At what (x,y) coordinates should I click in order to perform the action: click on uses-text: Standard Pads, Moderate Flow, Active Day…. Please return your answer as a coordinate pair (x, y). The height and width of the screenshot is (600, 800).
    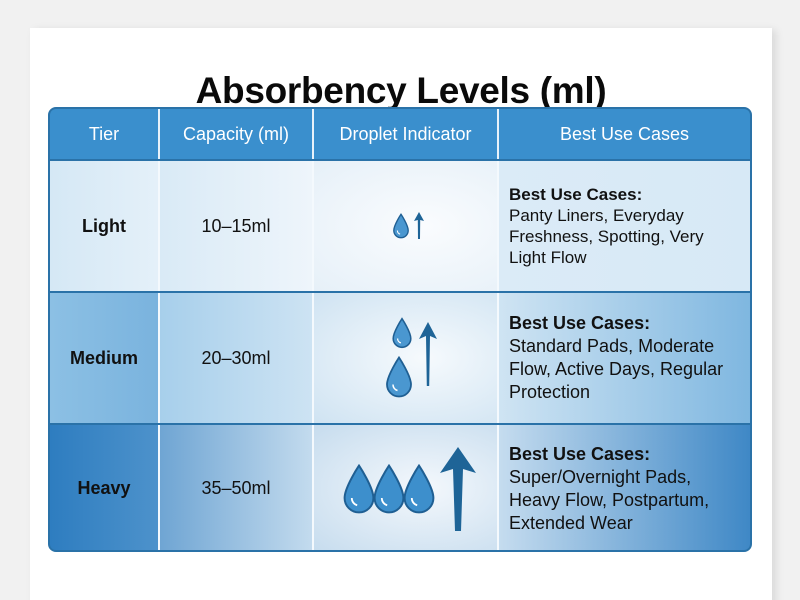
    Looking at the image, I should click on (616, 369).